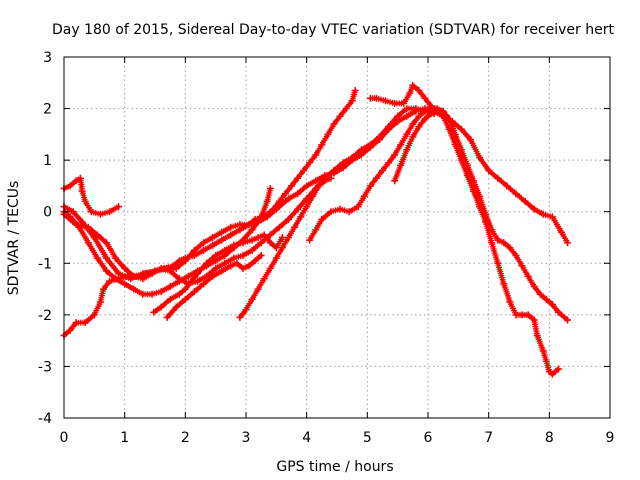 This screenshot has height=480, width=640. I want to click on y-tick-label: -1, so click(45, 264).